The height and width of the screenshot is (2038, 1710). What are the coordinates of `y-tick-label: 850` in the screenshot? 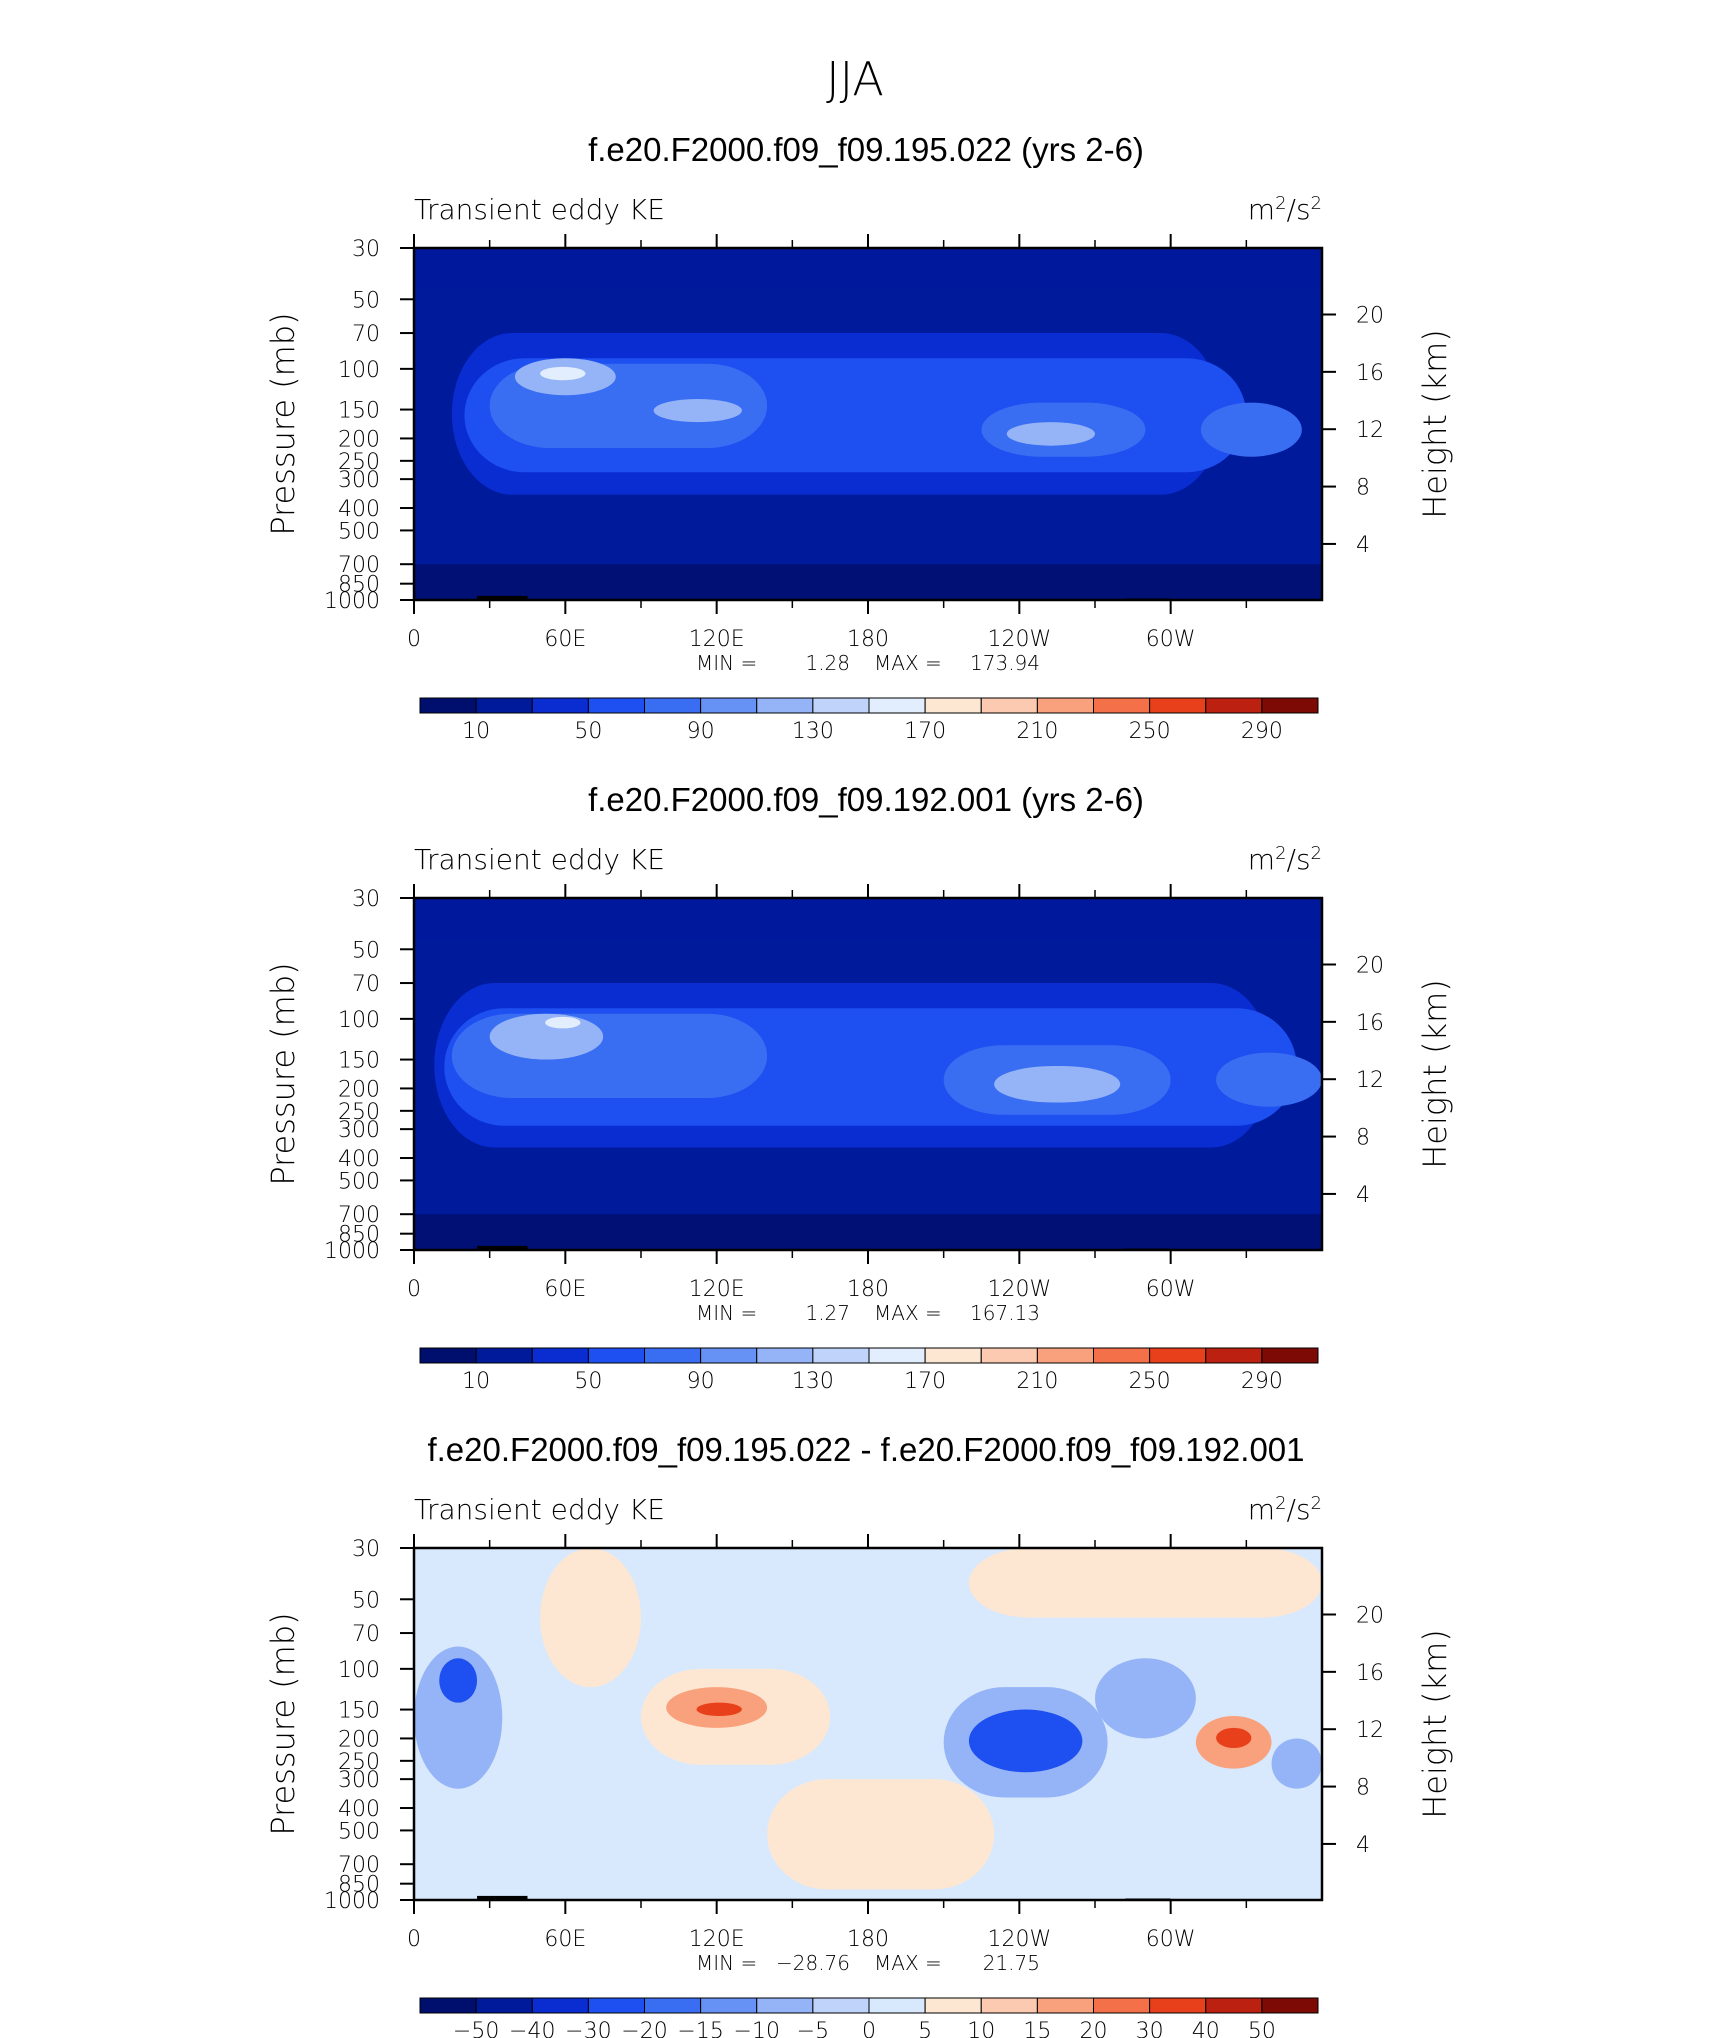 It's located at (359, 1235).